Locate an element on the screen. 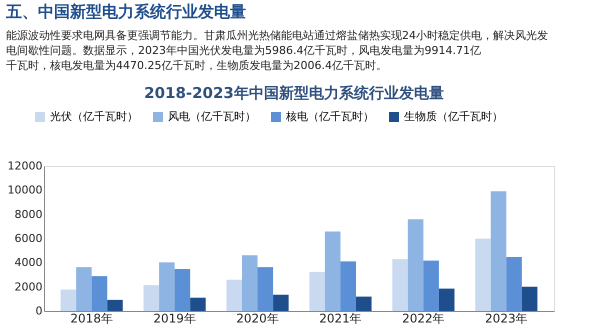  y-tick-label: 2000 is located at coordinates (28, 287).